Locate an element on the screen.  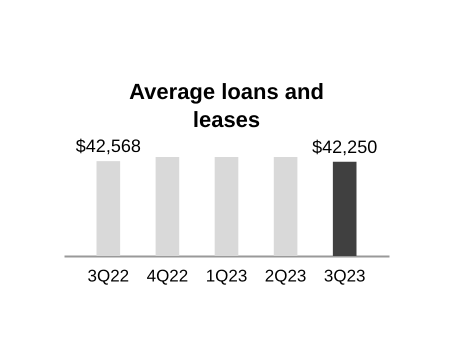
data-label: $42,250 is located at coordinates (345, 146).